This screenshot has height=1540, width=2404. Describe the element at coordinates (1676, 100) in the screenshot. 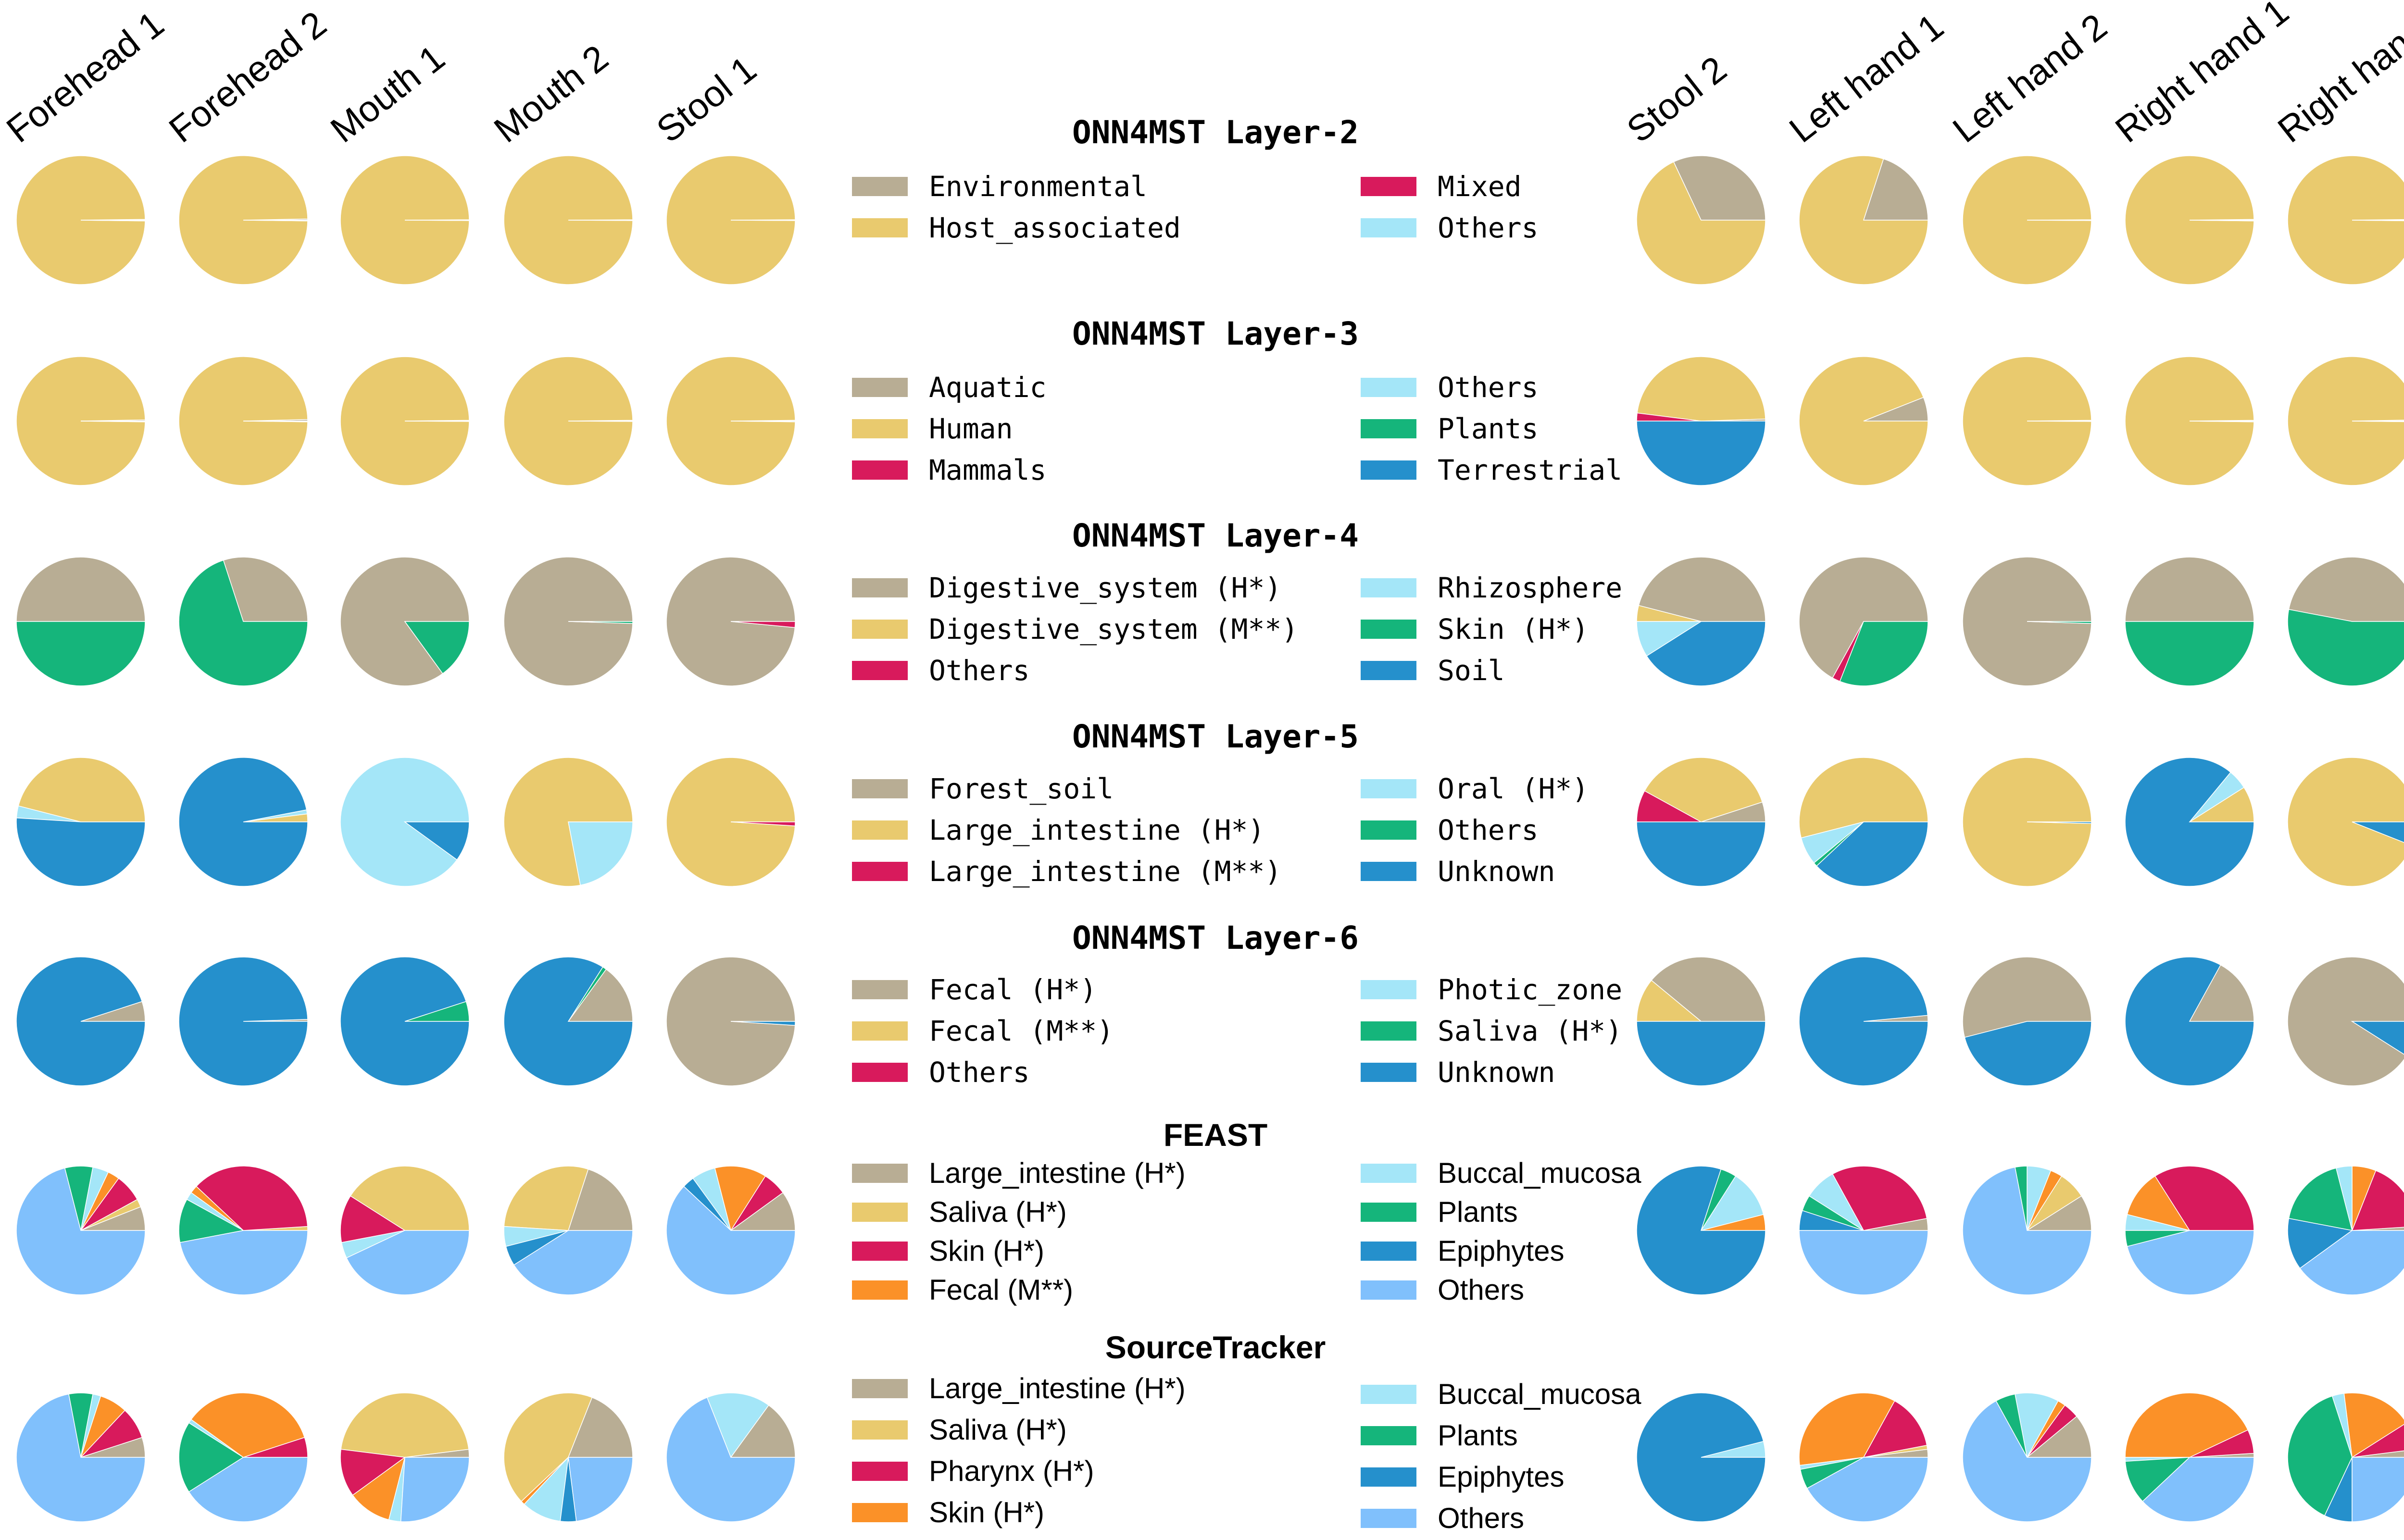

I see `column-label: Stool 2` at that location.